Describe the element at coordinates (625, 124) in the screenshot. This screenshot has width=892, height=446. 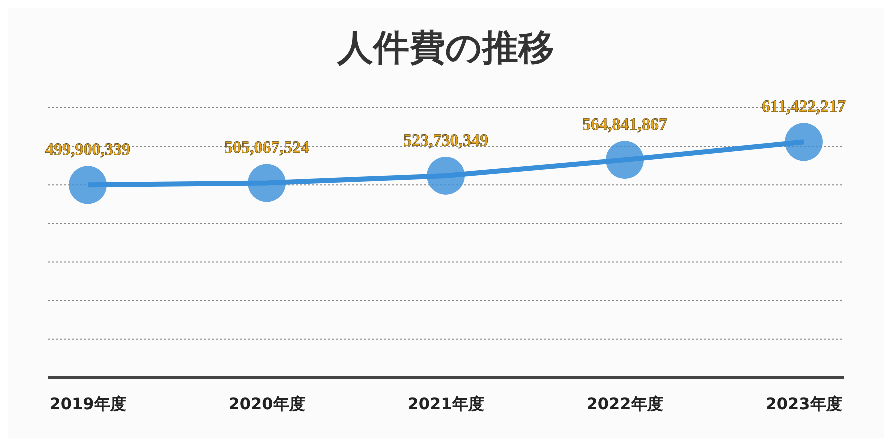
I see `data-label: 564,841,867` at that location.